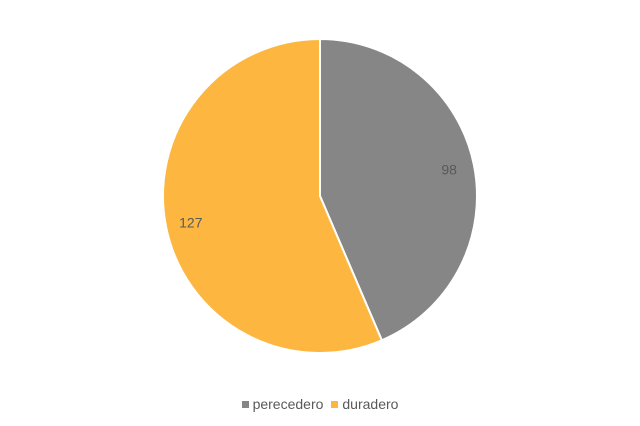  What do you see at coordinates (191, 223) in the screenshot?
I see `data-label-duradero: 127` at bounding box center [191, 223].